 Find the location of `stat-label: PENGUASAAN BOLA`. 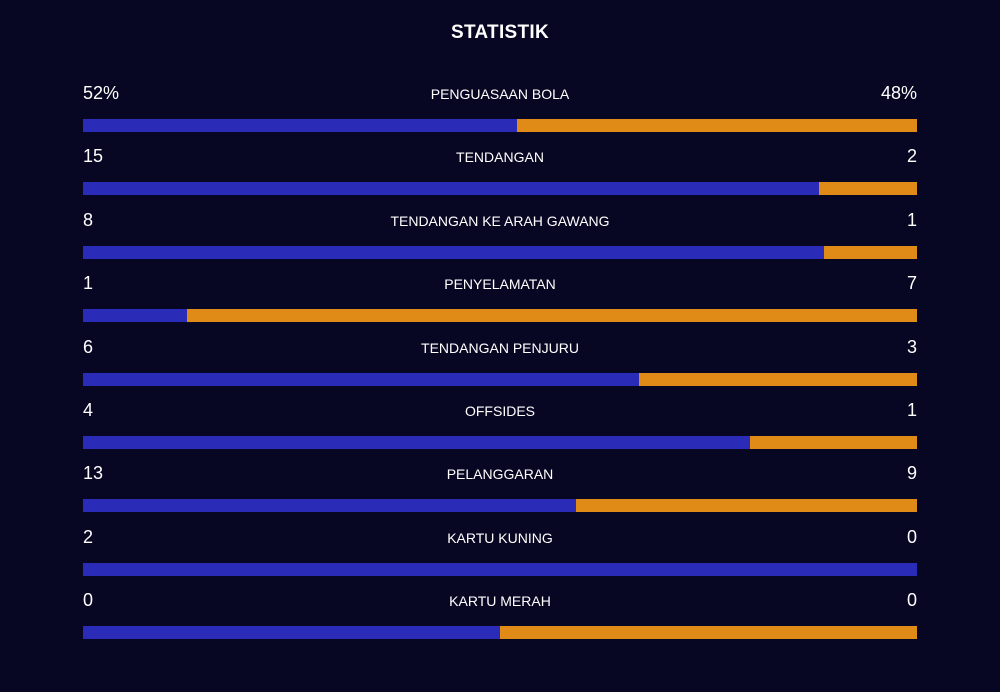

stat-label: PENGUASAAN BOLA is located at coordinates (500, 94).